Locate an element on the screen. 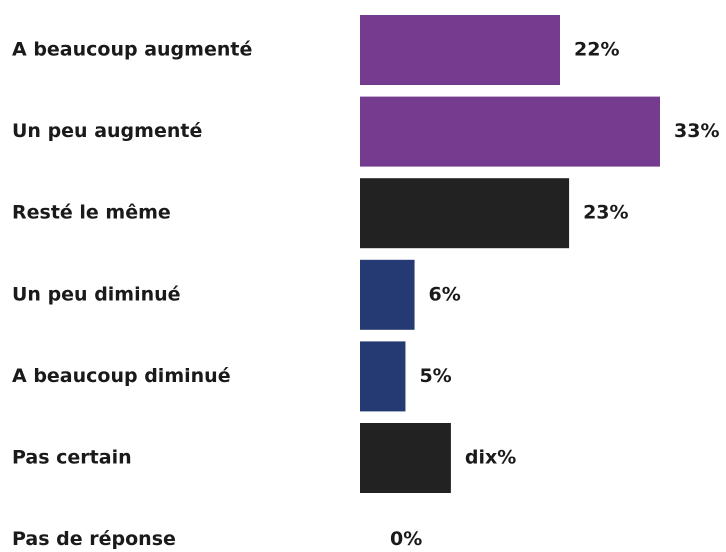 The image size is (726, 552). category-label: Pas certain is located at coordinates (72, 458).